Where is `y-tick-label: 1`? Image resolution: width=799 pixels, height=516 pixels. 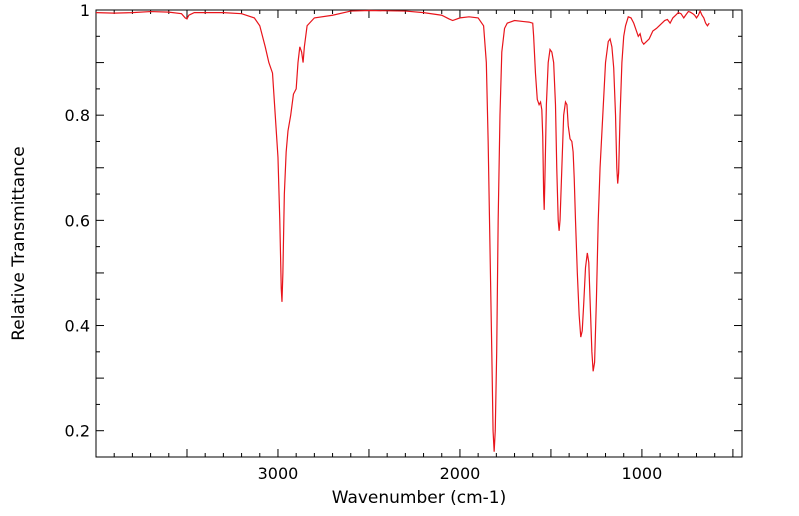 y-tick-label: 1 is located at coordinates (85, 10).